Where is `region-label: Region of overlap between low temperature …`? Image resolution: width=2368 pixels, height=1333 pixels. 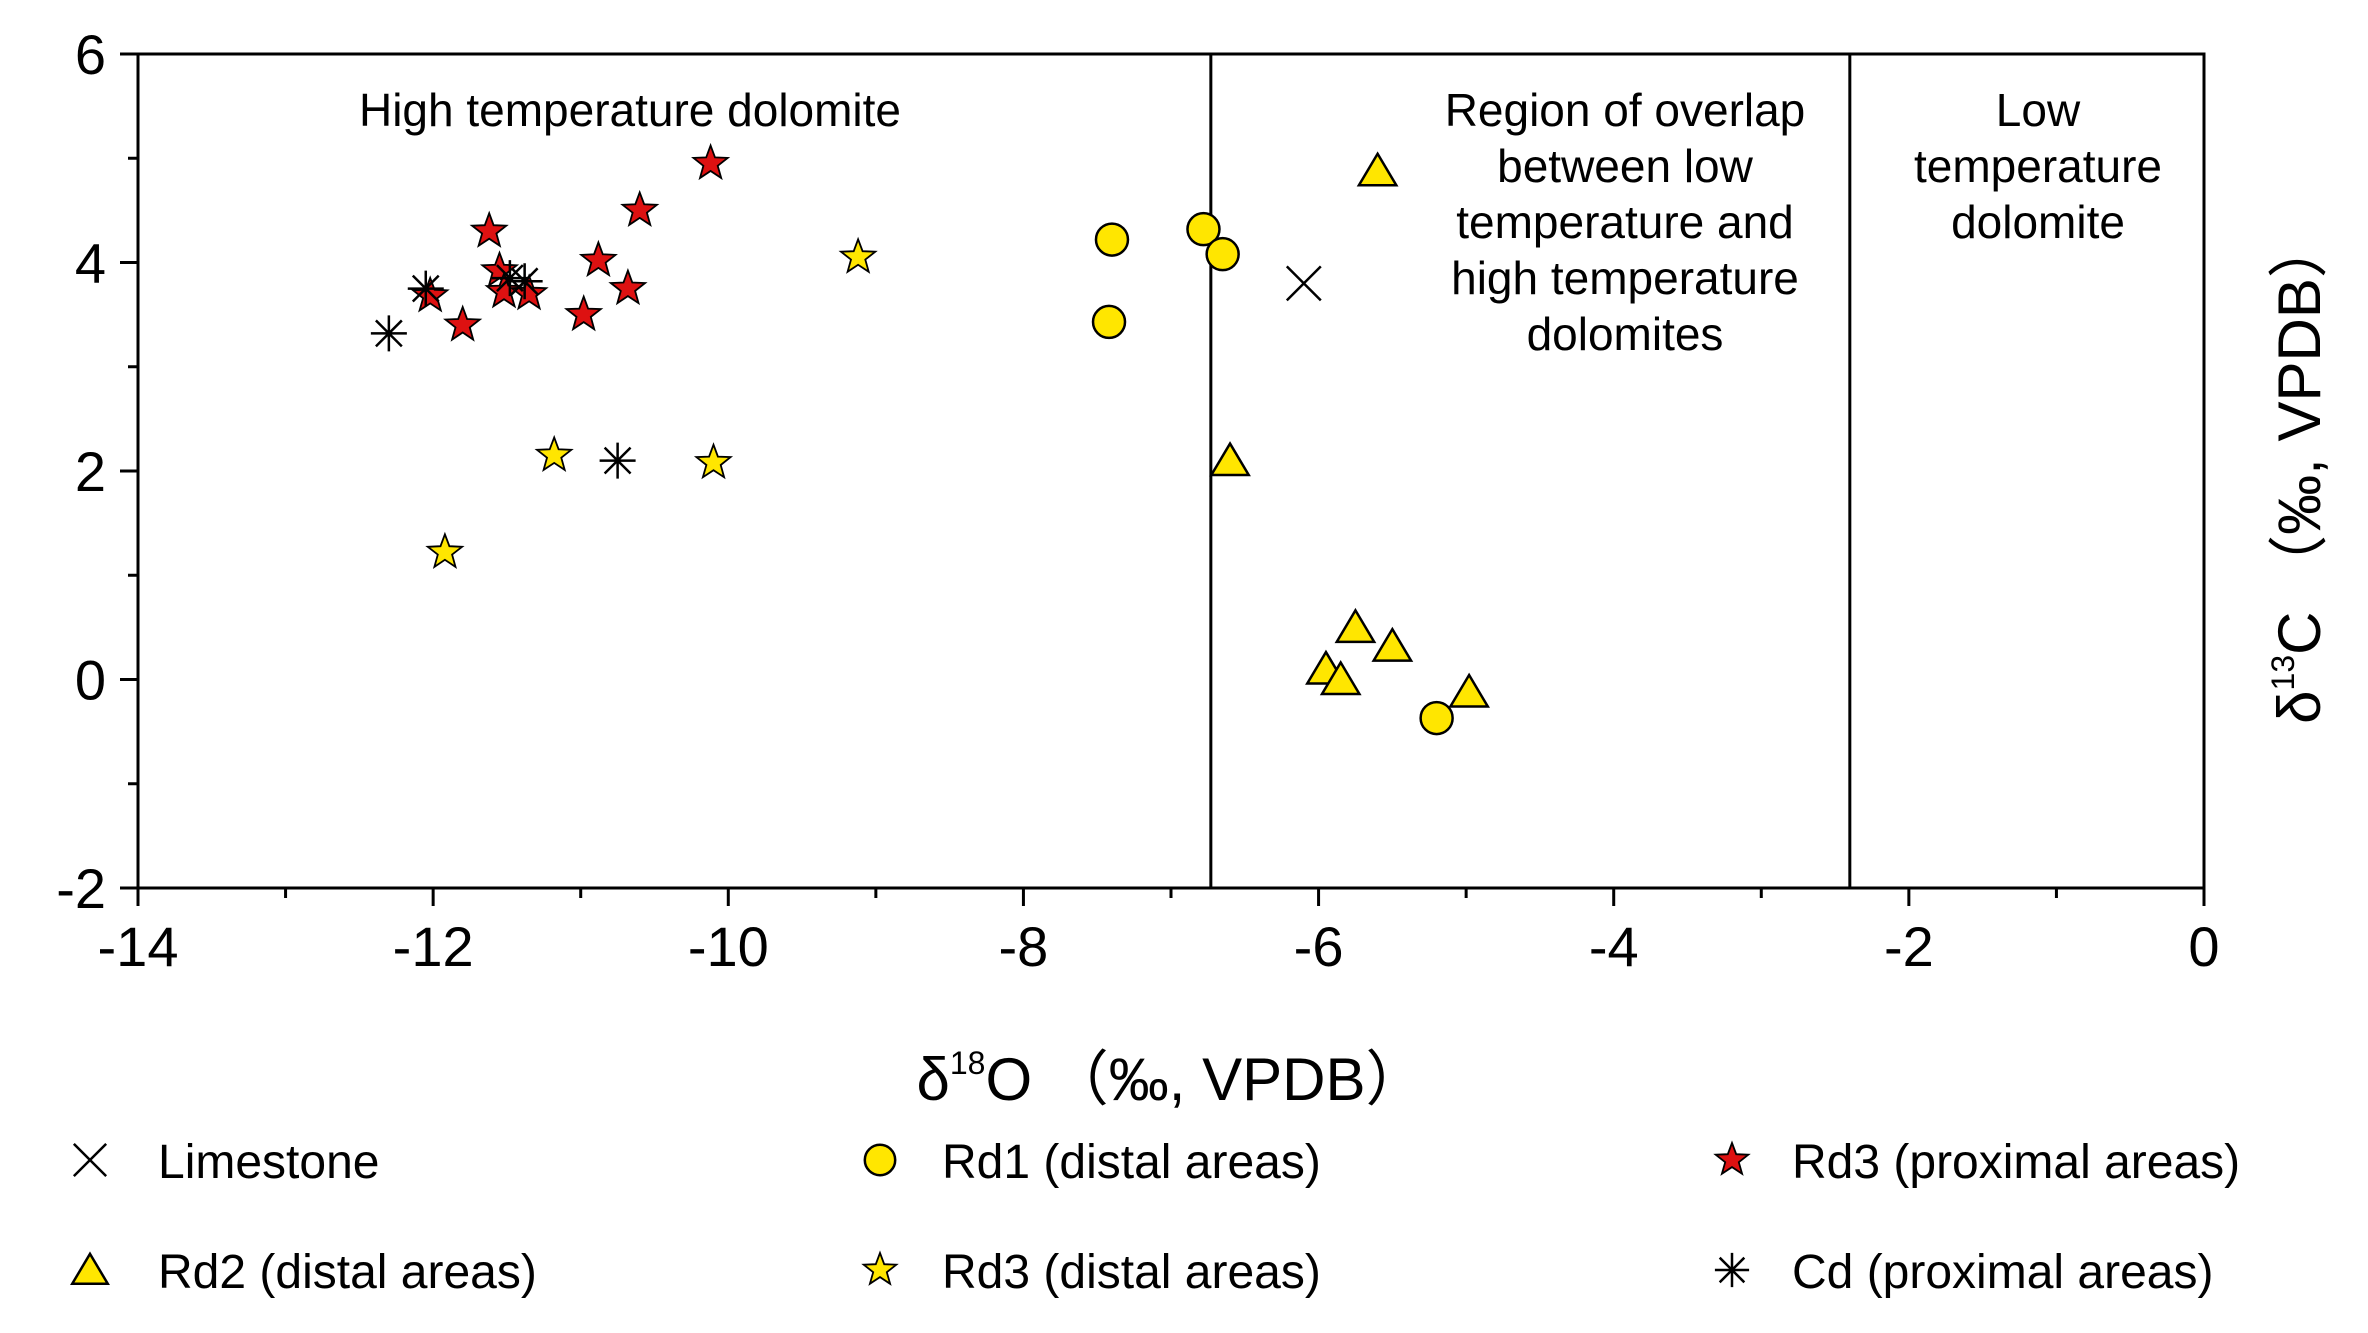 region-label: Region of overlap between low temperature … is located at coordinates (1625, 222).